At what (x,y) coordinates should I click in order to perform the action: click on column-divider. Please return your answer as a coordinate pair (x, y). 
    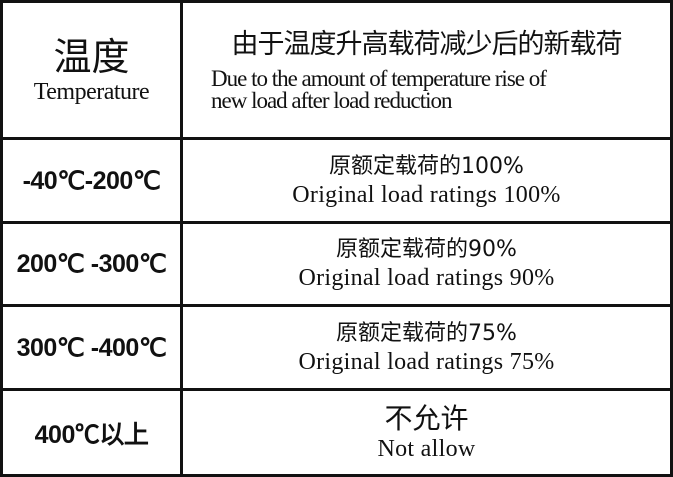
    Looking at the image, I should click on (181, 238).